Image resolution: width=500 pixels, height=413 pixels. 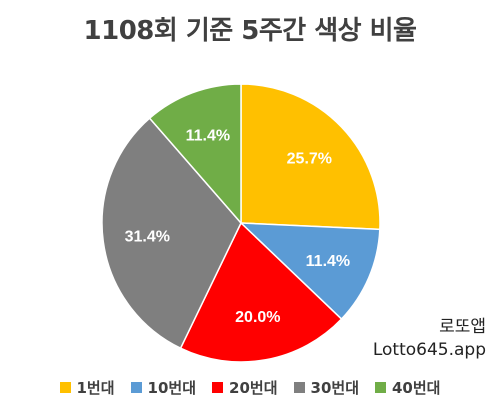 I want to click on pie-label-1: 25.7%, so click(x=309, y=159).